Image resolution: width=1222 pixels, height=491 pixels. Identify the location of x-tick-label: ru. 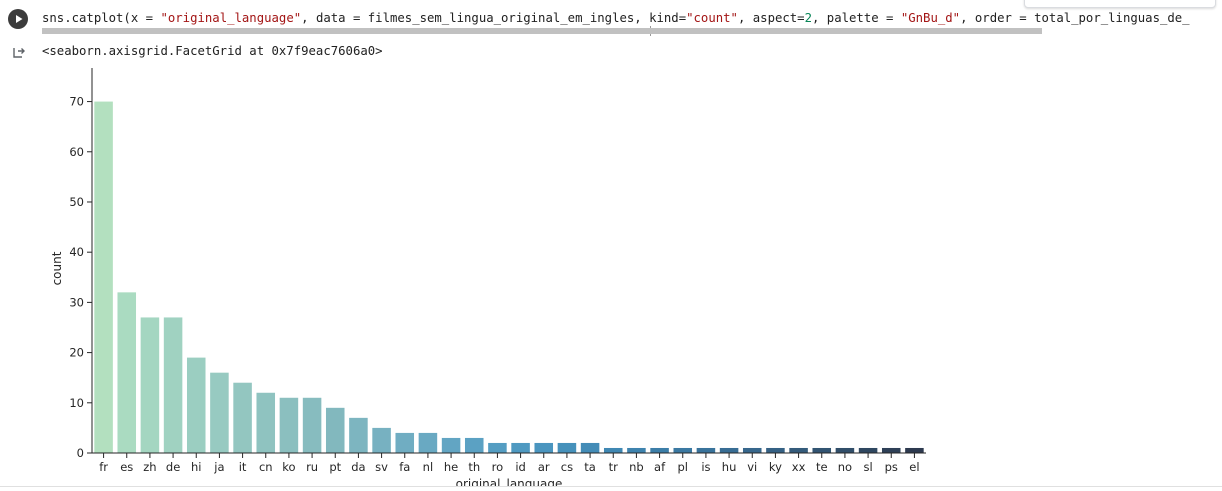
(312, 467).